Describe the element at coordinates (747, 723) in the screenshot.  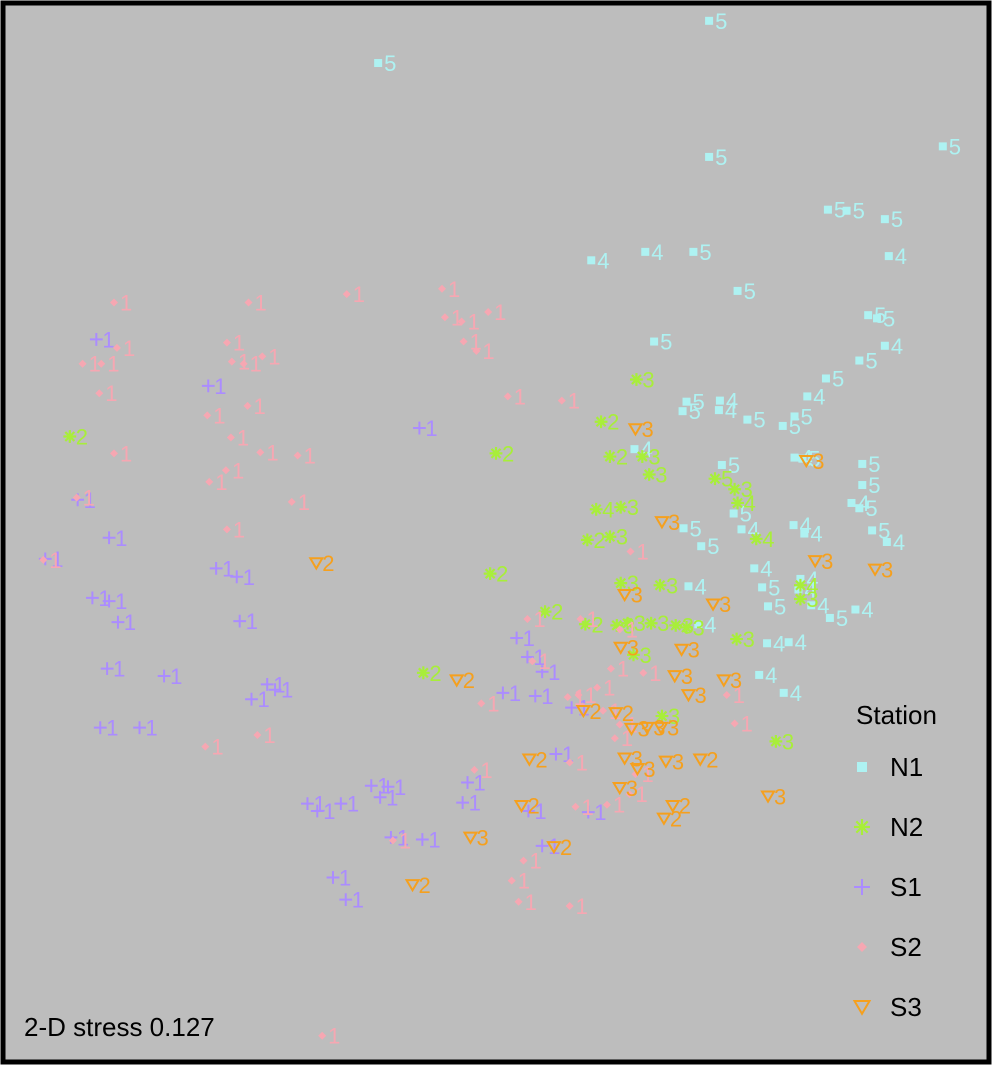
I see `point-label-s2-44: 1` at that location.